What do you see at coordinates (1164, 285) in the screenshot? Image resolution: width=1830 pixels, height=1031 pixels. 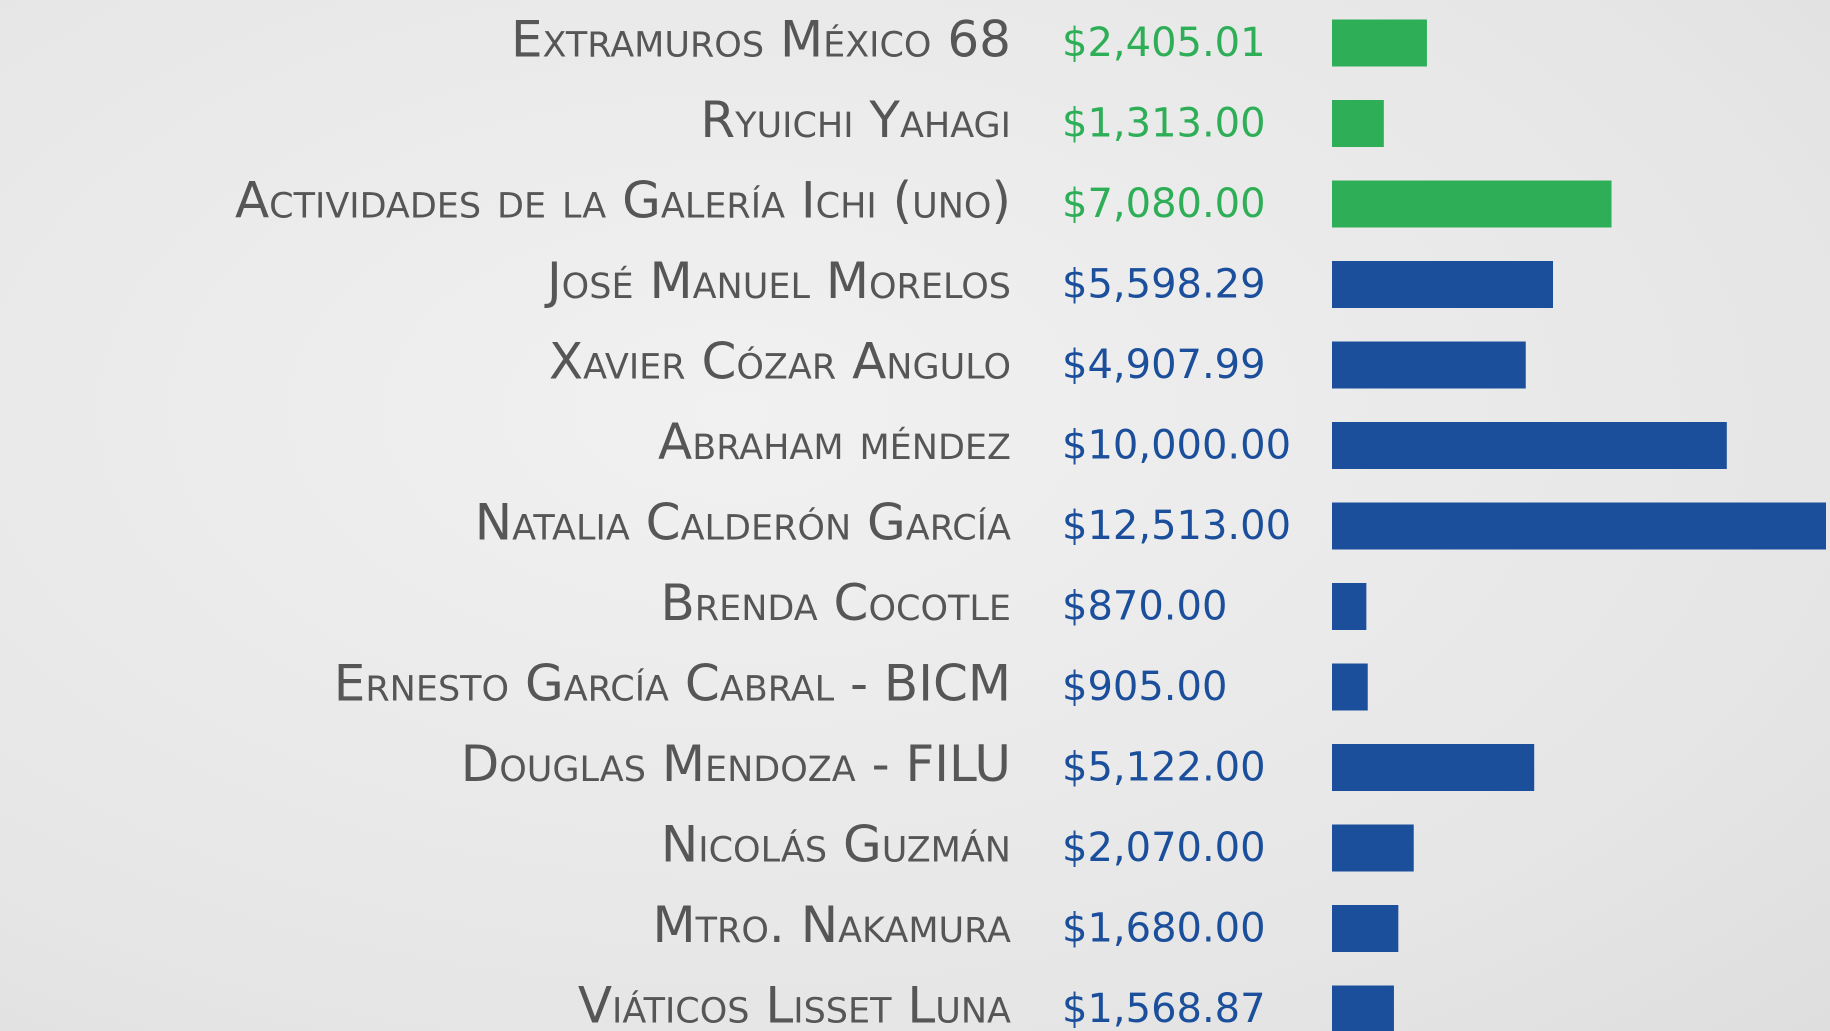 I see `value-label: $5,598.29` at bounding box center [1164, 285].